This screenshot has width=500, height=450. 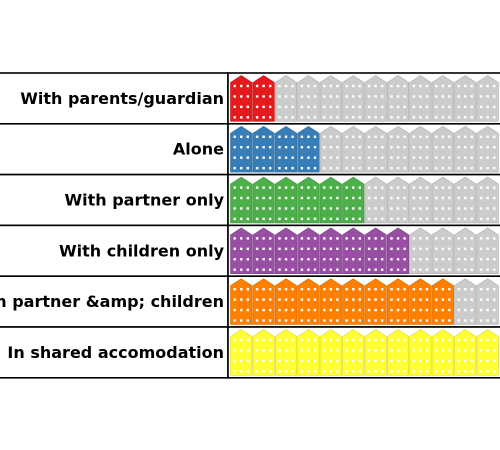 What do you see at coordinates (144, 200) in the screenshot?
I see `row-label: With partner only` at bounding box center [144, 200].